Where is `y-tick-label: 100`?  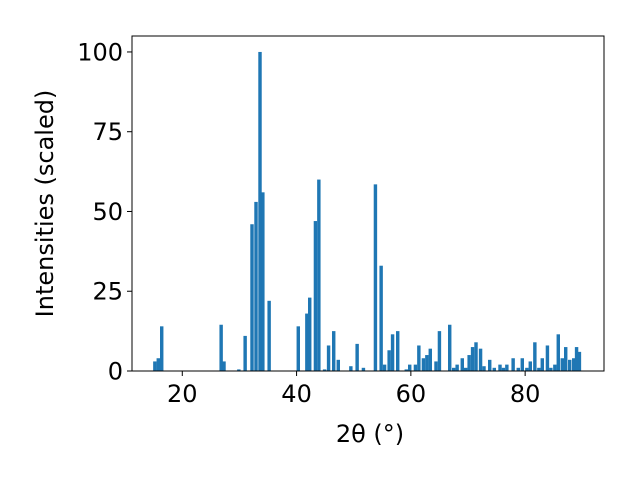 y-tick-label: 100 is located at coordinates (100, 52).